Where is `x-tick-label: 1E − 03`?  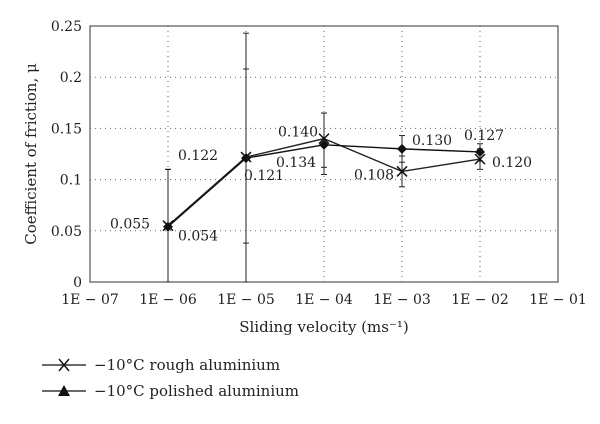
x-tick-label: 1E − 03 is located at coordinates (402, 300).